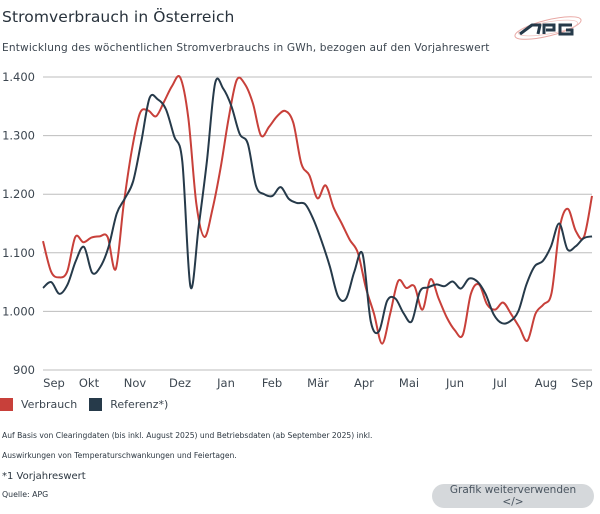  Describe the element at coordinates (118, 17) in the screenshot. I see `chart-title: Stromverbrauch in Österreich` at that location.